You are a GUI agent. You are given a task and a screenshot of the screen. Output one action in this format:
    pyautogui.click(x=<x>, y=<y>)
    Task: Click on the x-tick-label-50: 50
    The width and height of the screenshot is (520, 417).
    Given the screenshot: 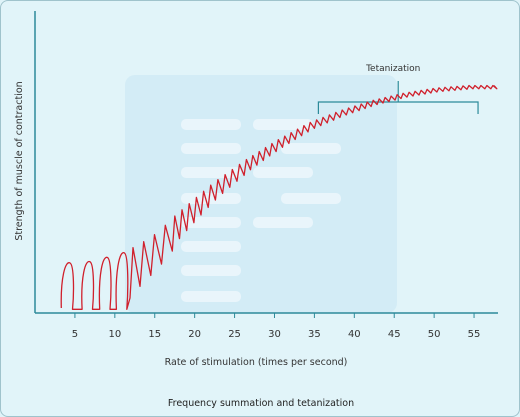 What is the action you would take?
    pyautogui.click(x=434, y=334)
    